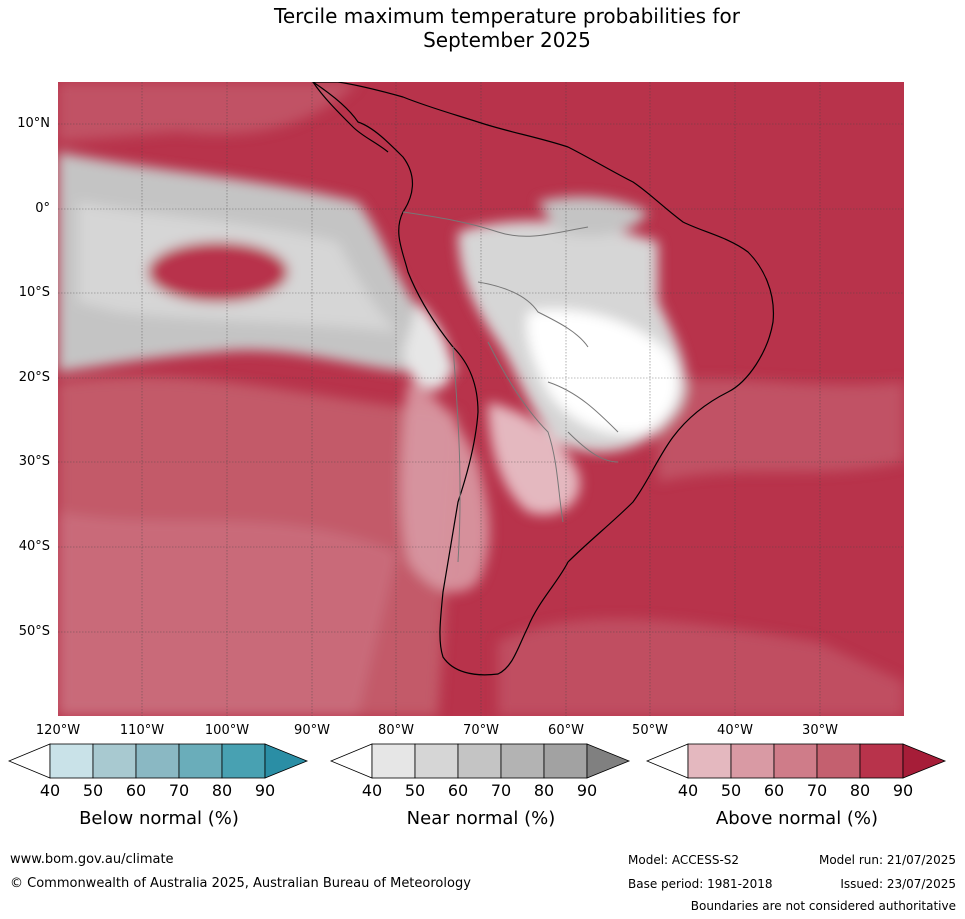 This screenshot has width=965, height=919. What do you see at coordinates (34, 546) in the screenshot?
I see `lat-label-40s: 40°S` at bounding box center [34, 546].